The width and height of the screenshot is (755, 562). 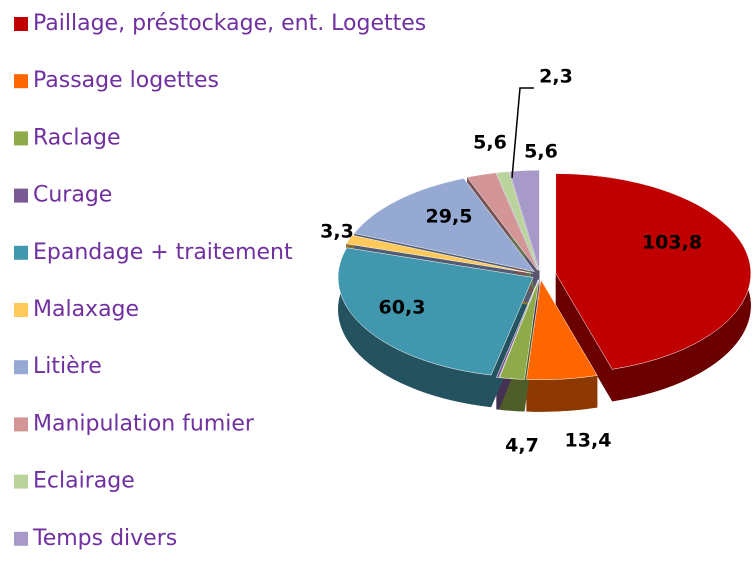 I want to click on leader-line, so click(x=522, y=133).